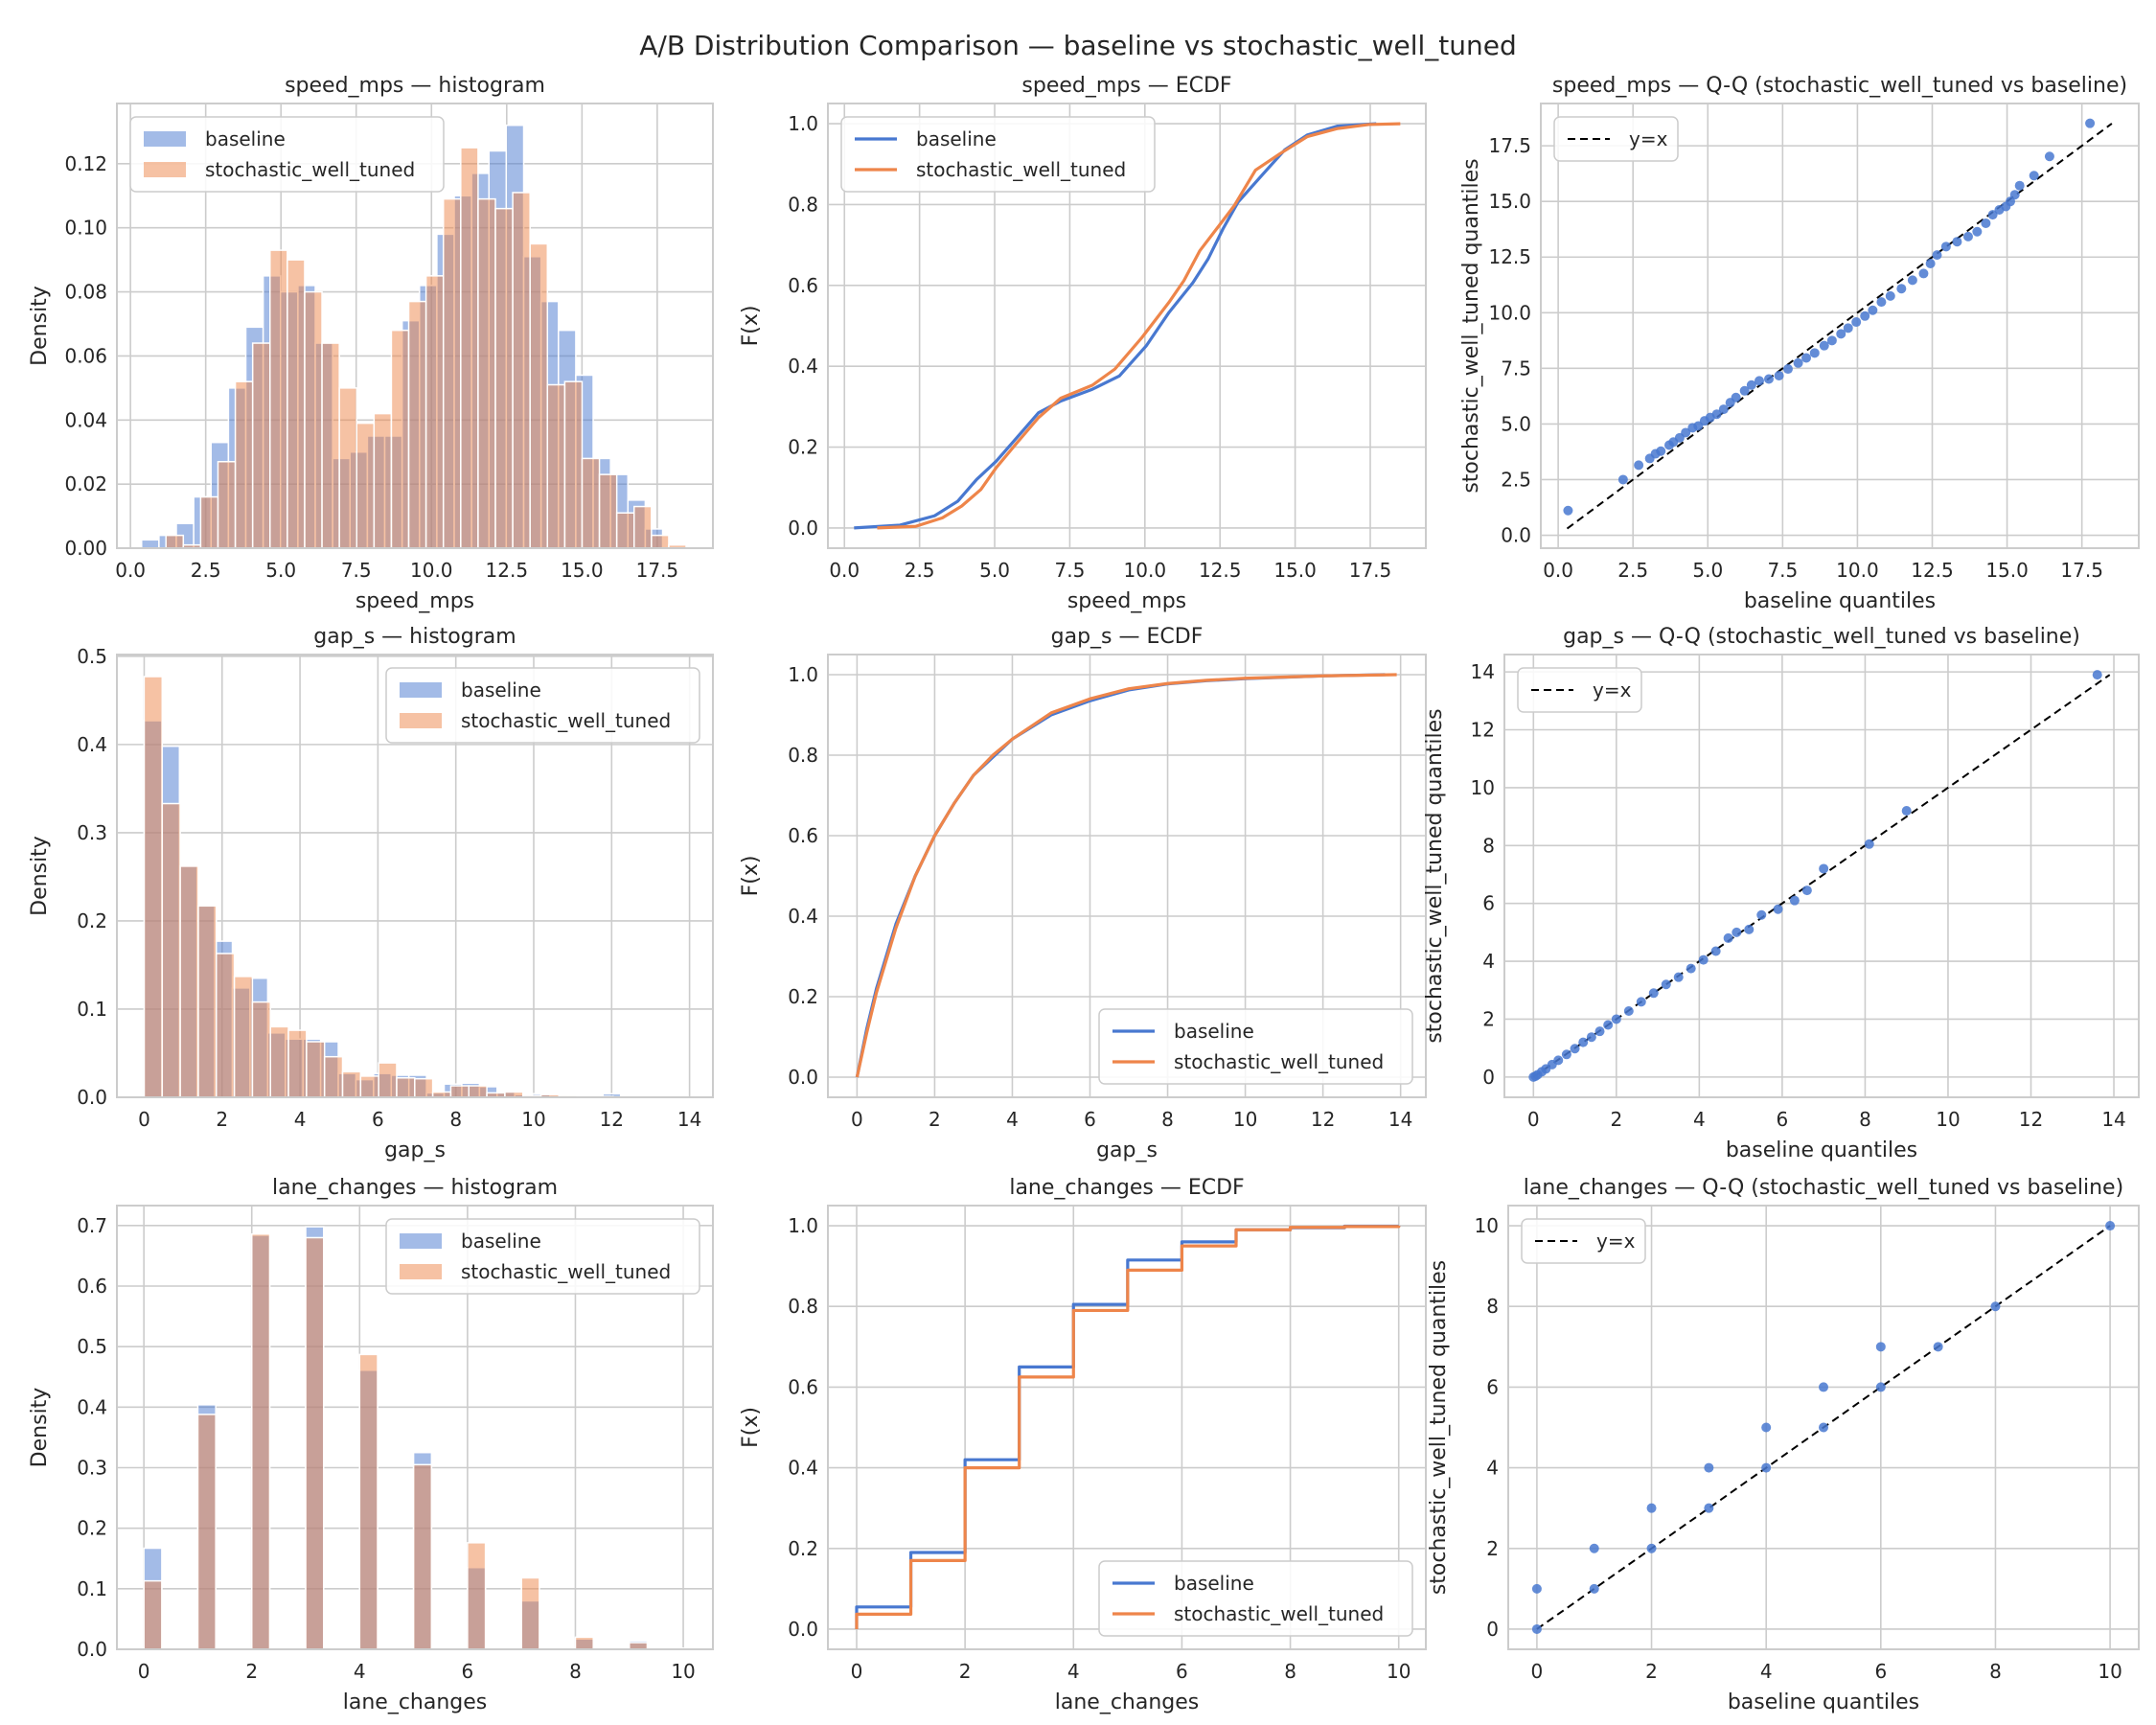 The height and width of the screenshot is (1725, 2156). What do you see at coordinates (1616, 1119) in the screenshot?
I see `x-tick-label: 2` at bounding box center [1616, 1119].